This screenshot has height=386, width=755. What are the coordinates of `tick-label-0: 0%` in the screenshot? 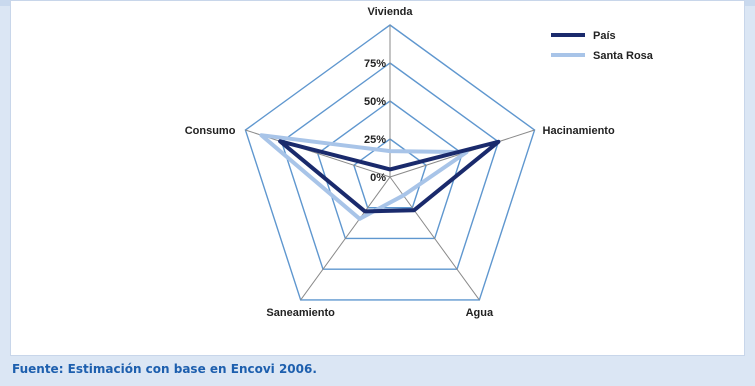 It's located at (378, 178).